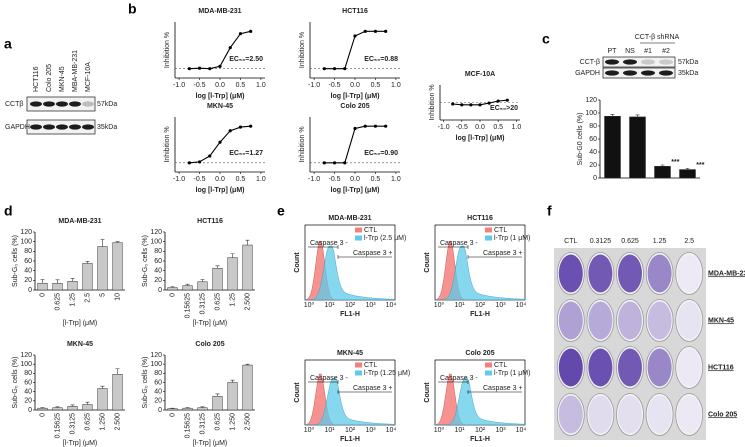 This screenshot has width=745, height=447. What do you see at coordinates (381, 153) in the screenshot?
I see `ec50-label: EC₅₀=0.90` at bounding box center [381, 153].